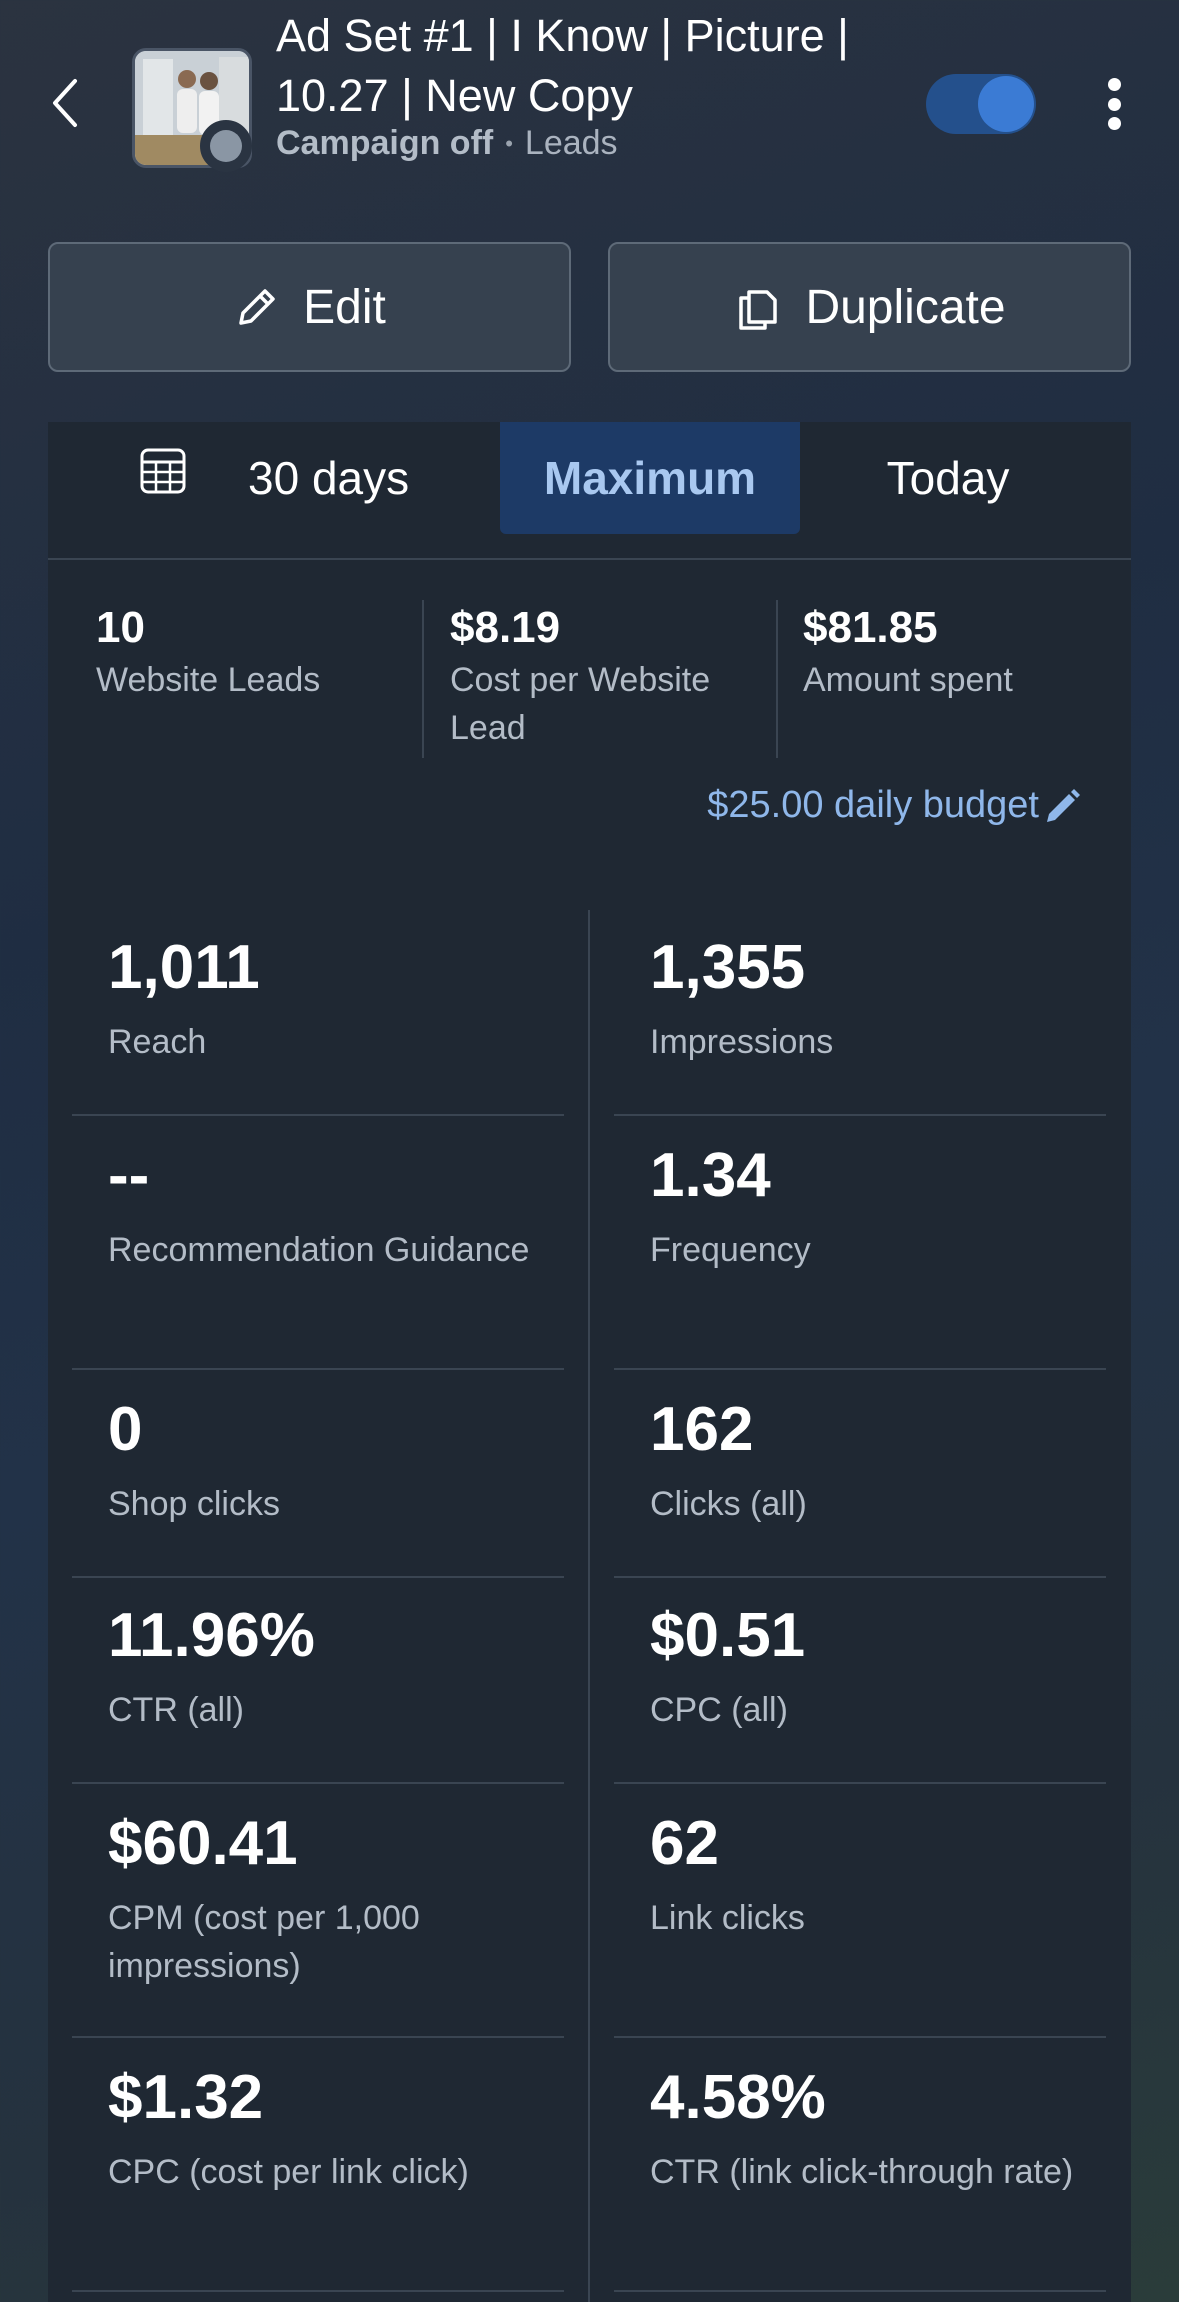 This screenshot has width=1179, height=2302. What do you see at coordinates (908, 680) in the screenshot?
I see `summary-label: Amount spent` at bounding box center [908, 680].